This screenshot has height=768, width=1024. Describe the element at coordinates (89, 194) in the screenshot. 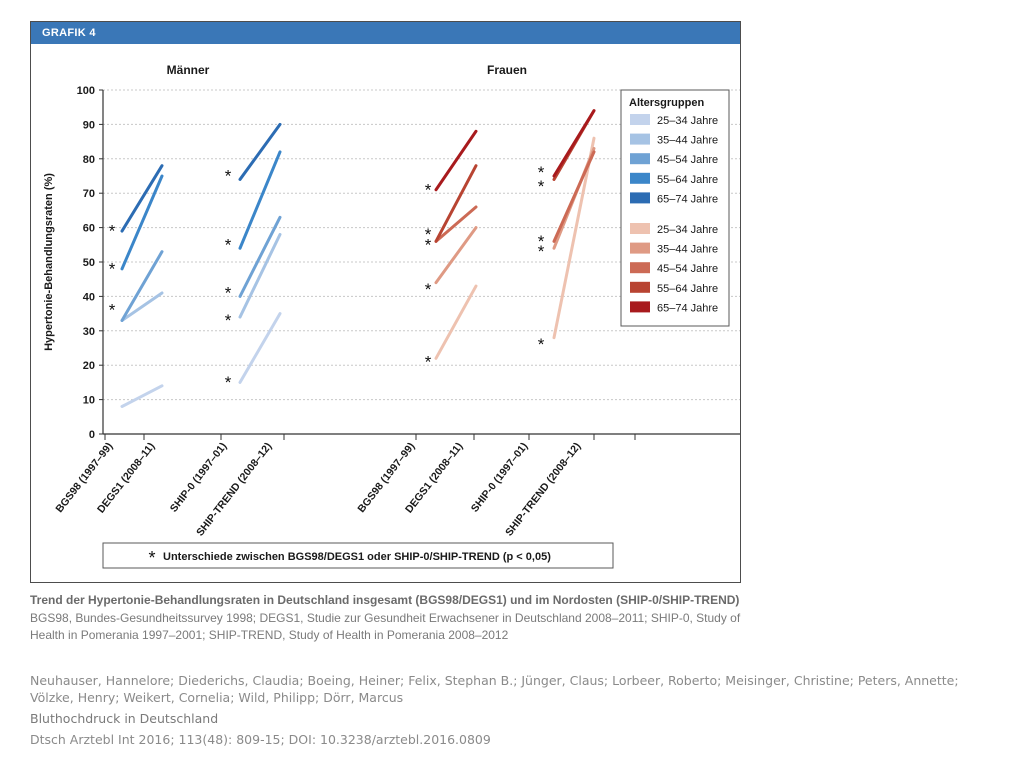

I see `y-tick-label: 70` at that location.